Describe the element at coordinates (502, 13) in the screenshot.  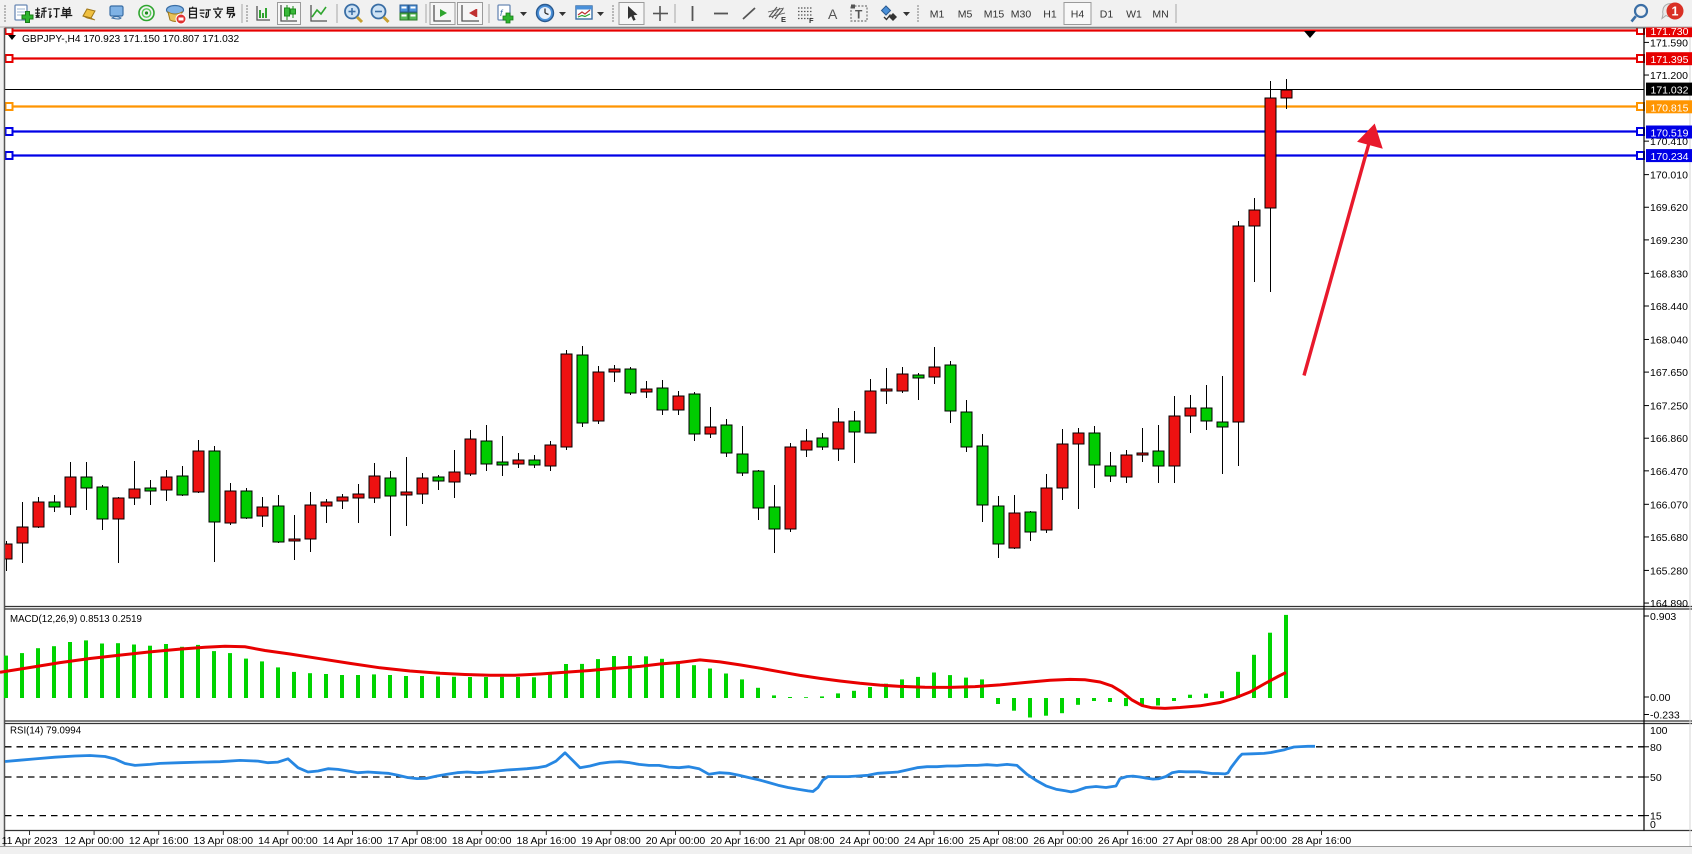
I see `svg-text: f` at that location.